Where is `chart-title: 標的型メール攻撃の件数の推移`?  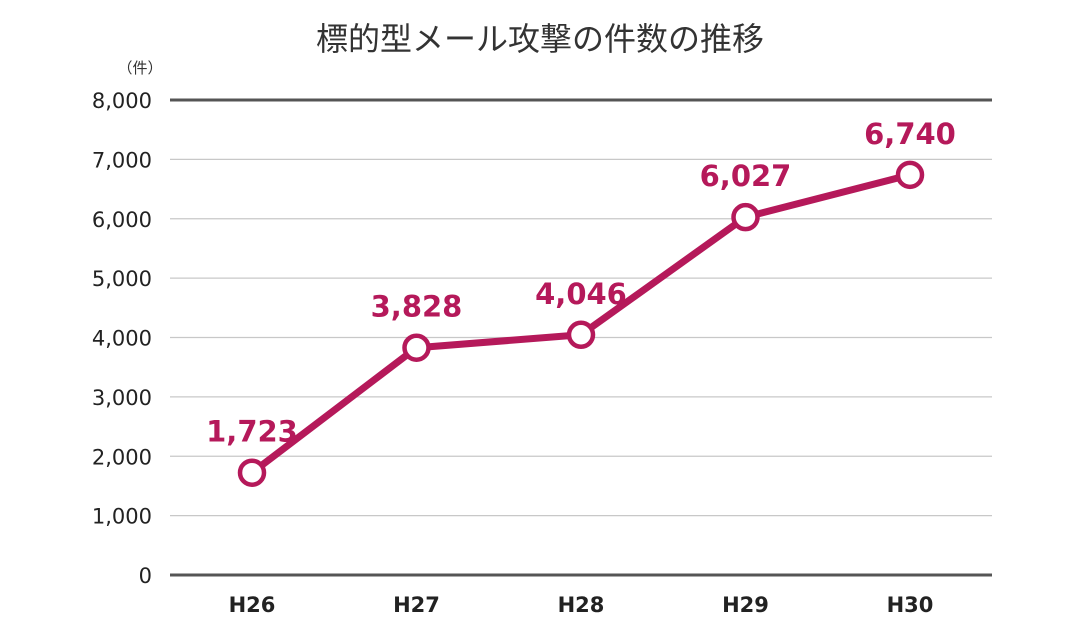
chart-title: 標的型メール攻撃の件数の推移 is located at coordinates (540, 39).